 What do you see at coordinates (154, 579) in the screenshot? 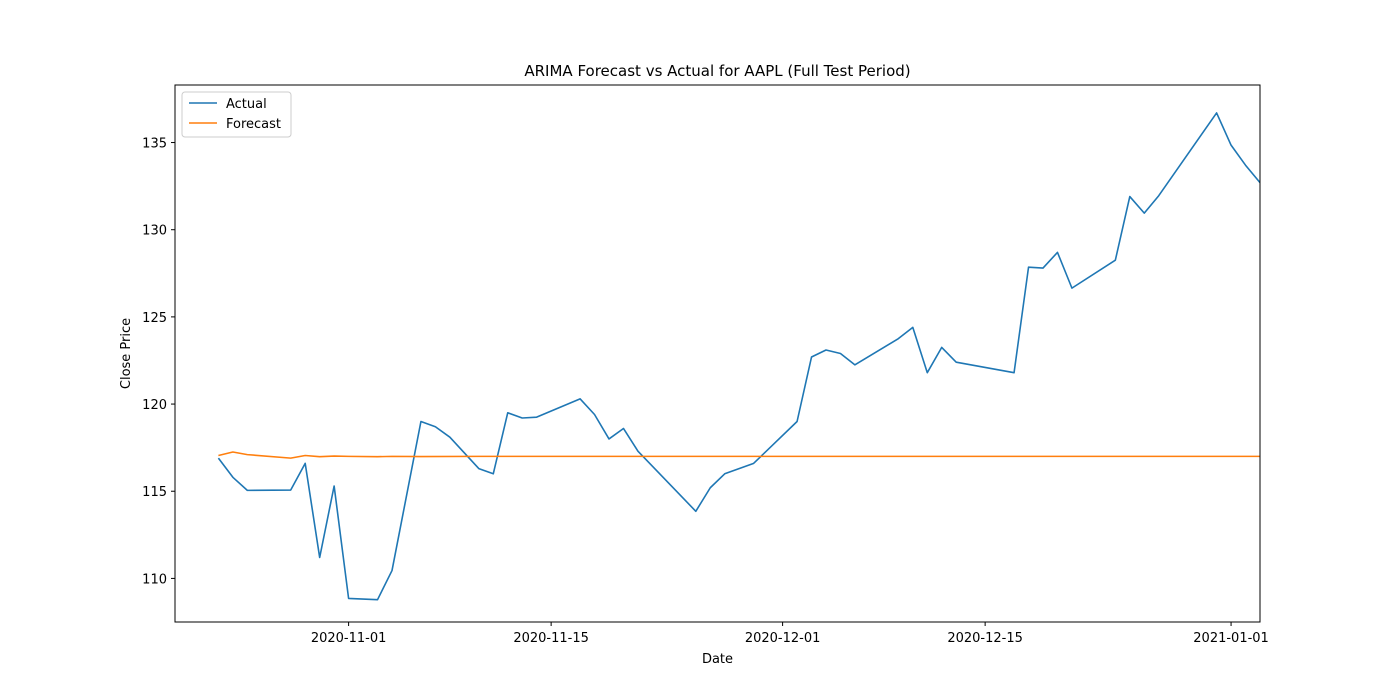
I see `y-tick-label: 110` at bounding box center [154, 579].